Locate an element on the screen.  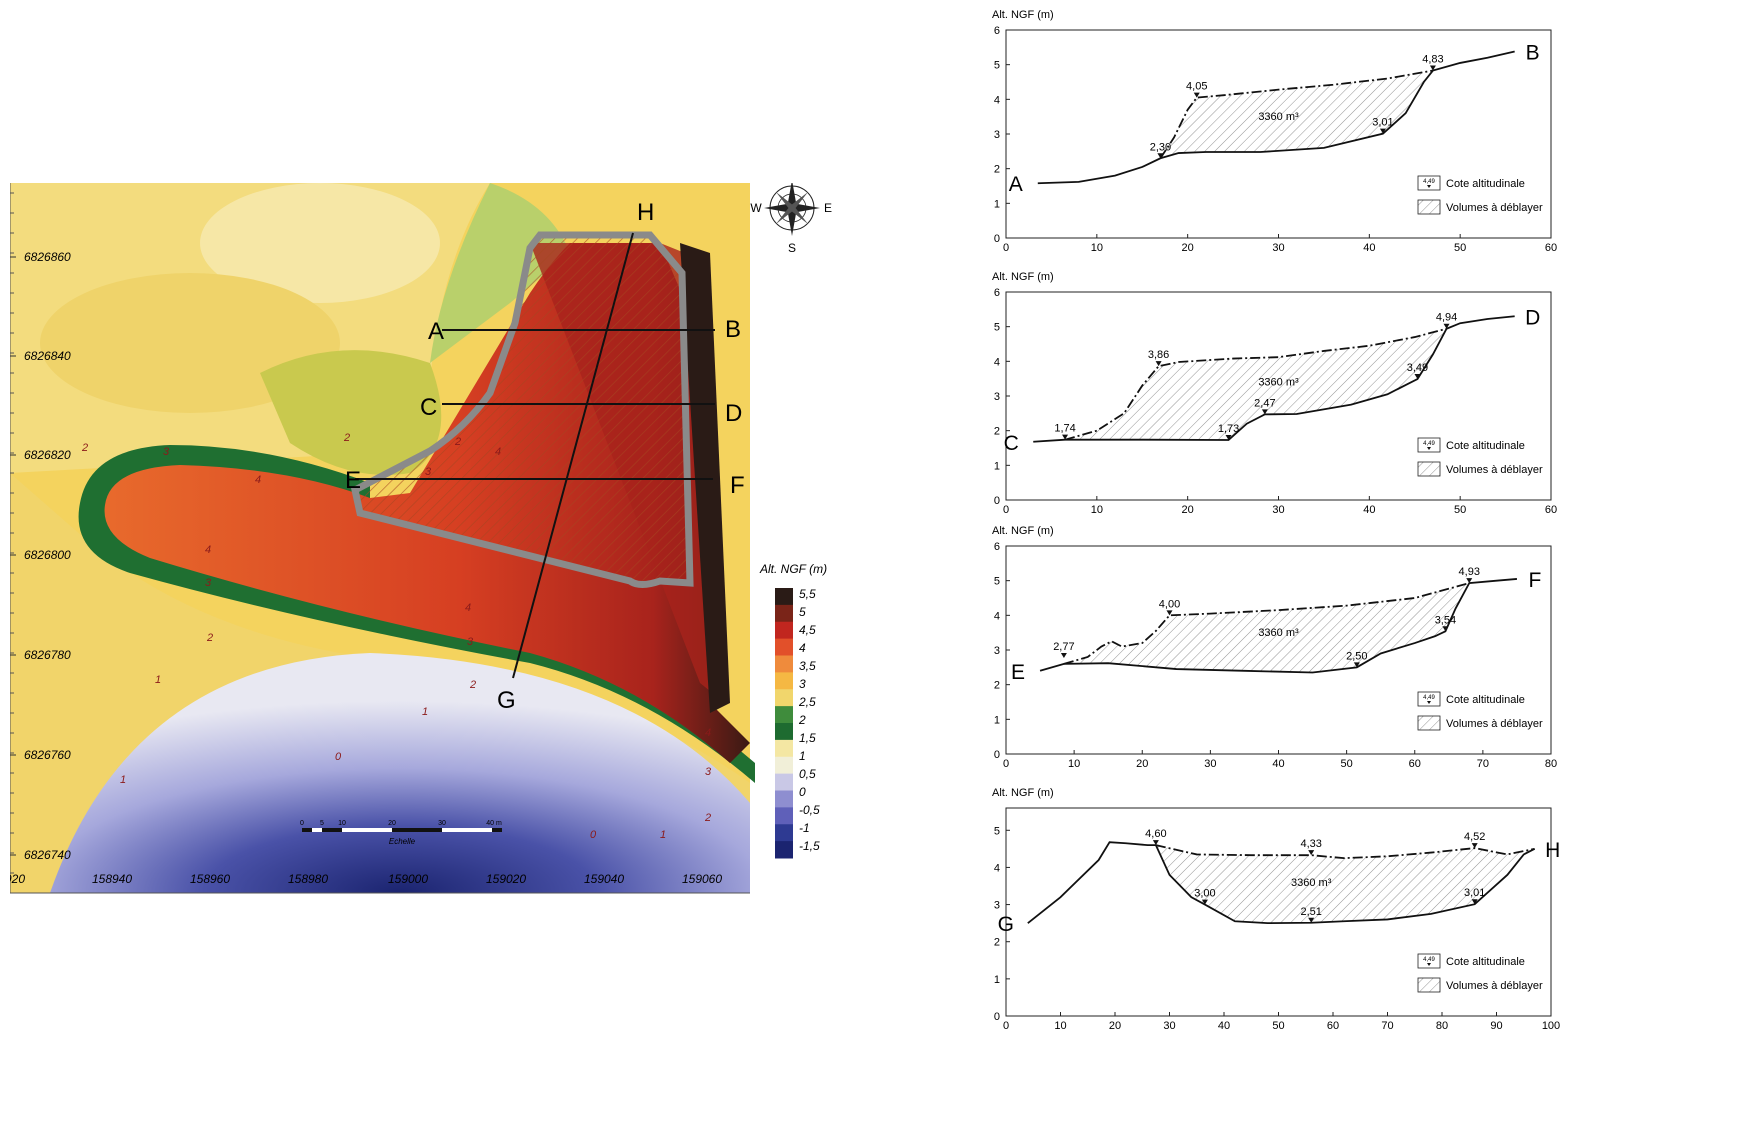
elevation-marker-label: 4,94 is located at coordinates (1446, 318).